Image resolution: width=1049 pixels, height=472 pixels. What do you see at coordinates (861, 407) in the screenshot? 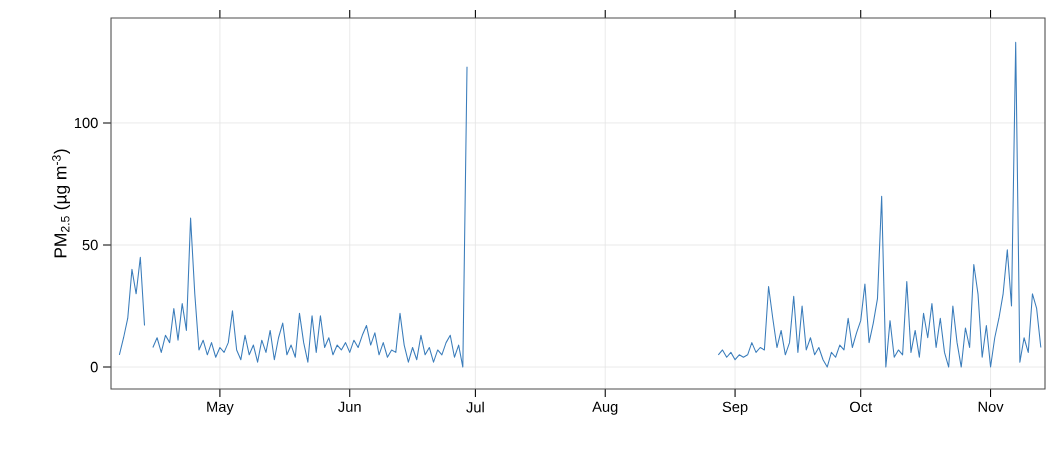
I see `x-tick-label: Oct` at bounding box center [861, 407].